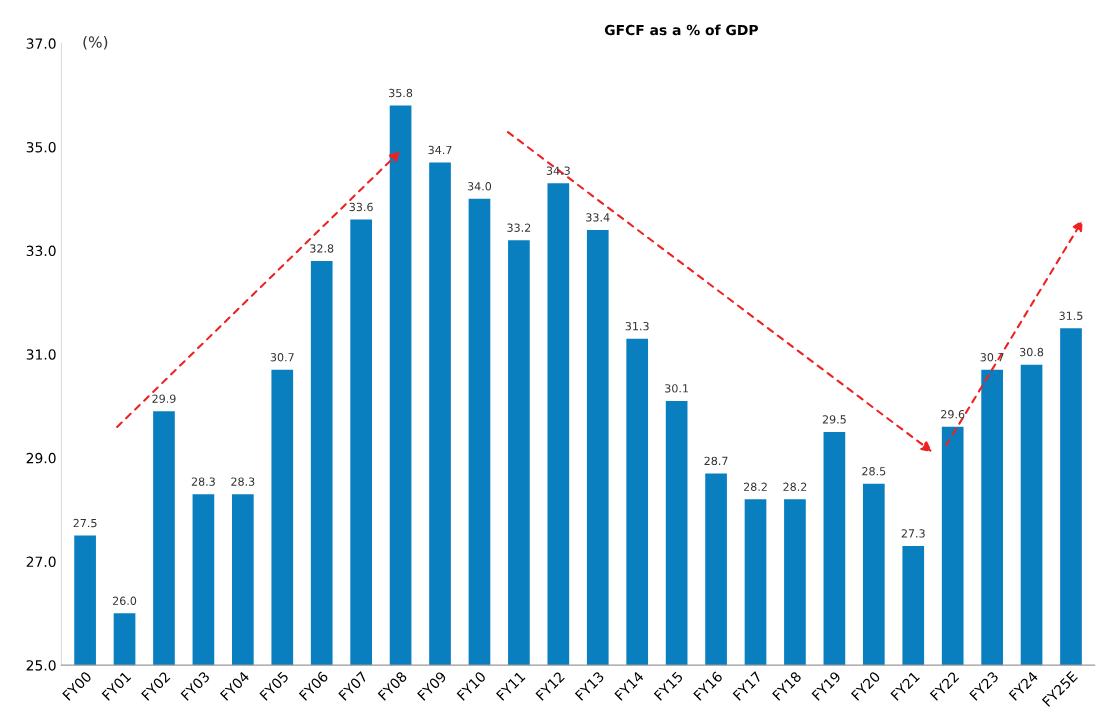  Describe the element at coordinates (519, 227) in the screenshot. I see `data-label: 33.2` at that location.